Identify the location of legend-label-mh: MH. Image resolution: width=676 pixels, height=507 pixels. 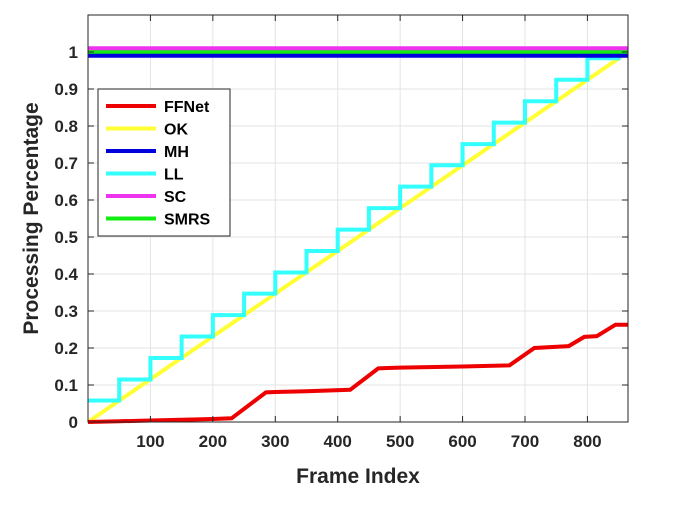
(176, 152).